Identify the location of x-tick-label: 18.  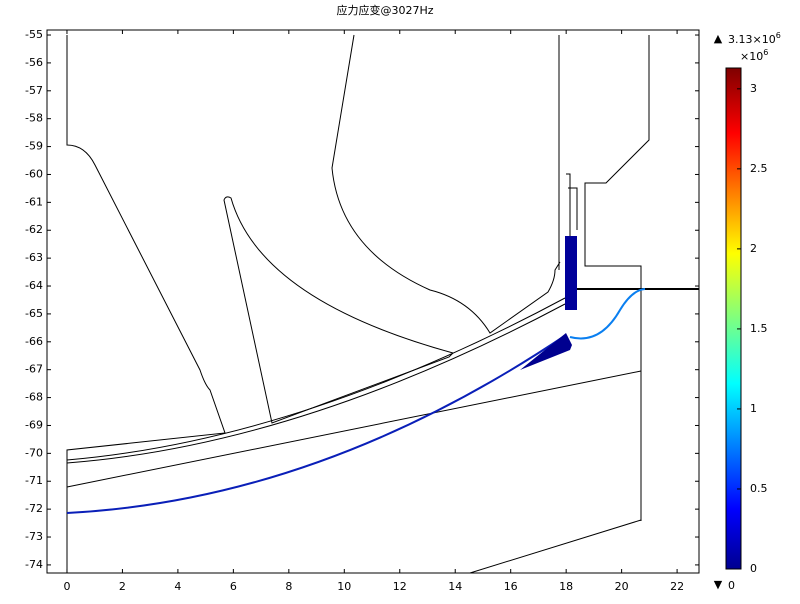
(566, 586).